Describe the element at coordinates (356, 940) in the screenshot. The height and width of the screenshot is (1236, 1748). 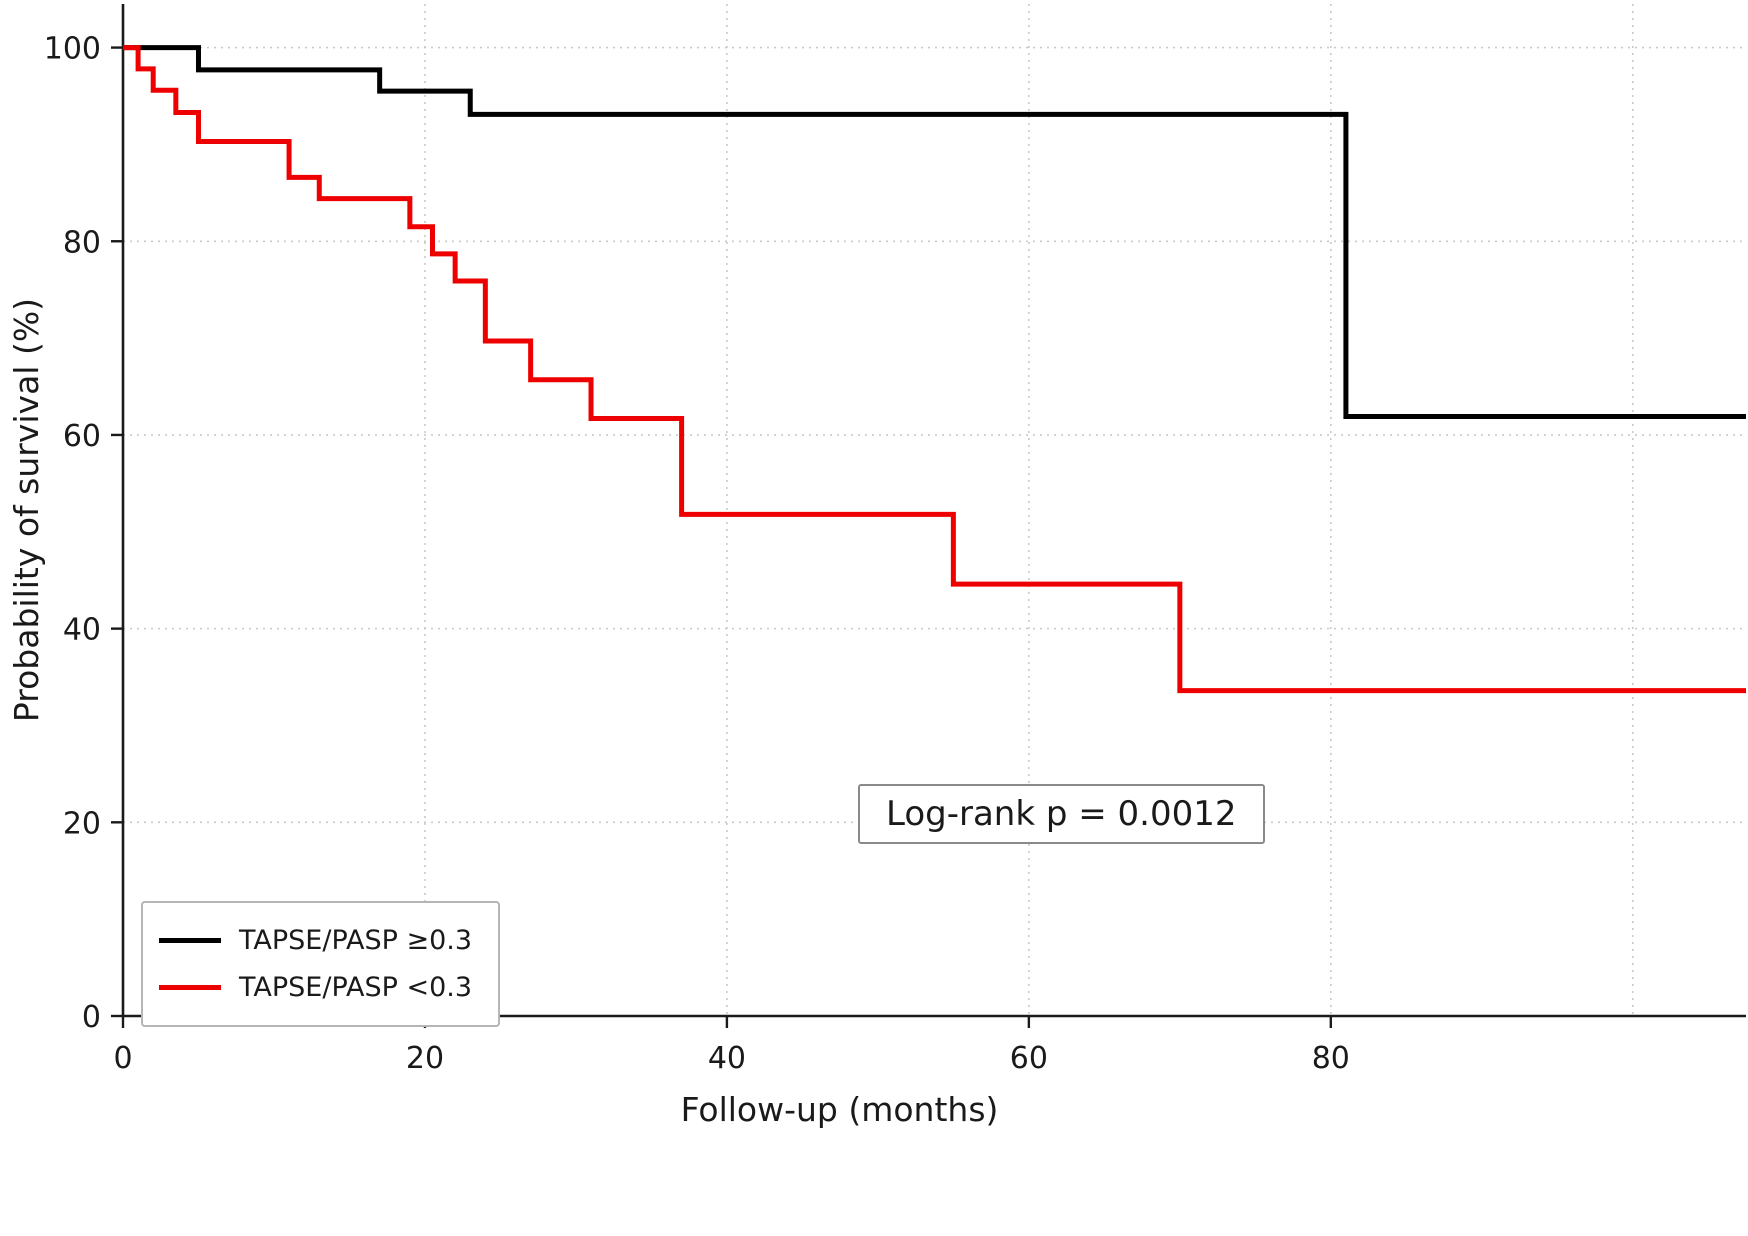
I see `legend-label: TAPSE/PASP ≥0.3` at that location.